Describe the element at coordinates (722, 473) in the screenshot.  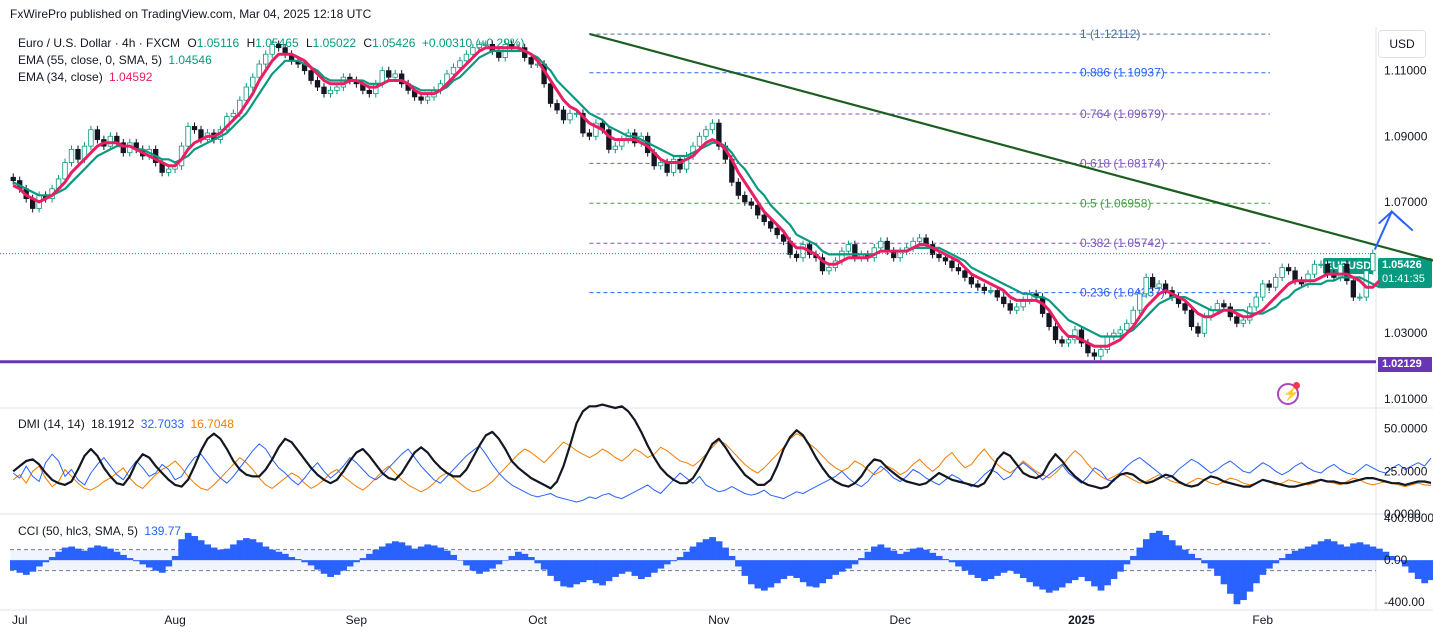
I see `di-plus-line` at that location.